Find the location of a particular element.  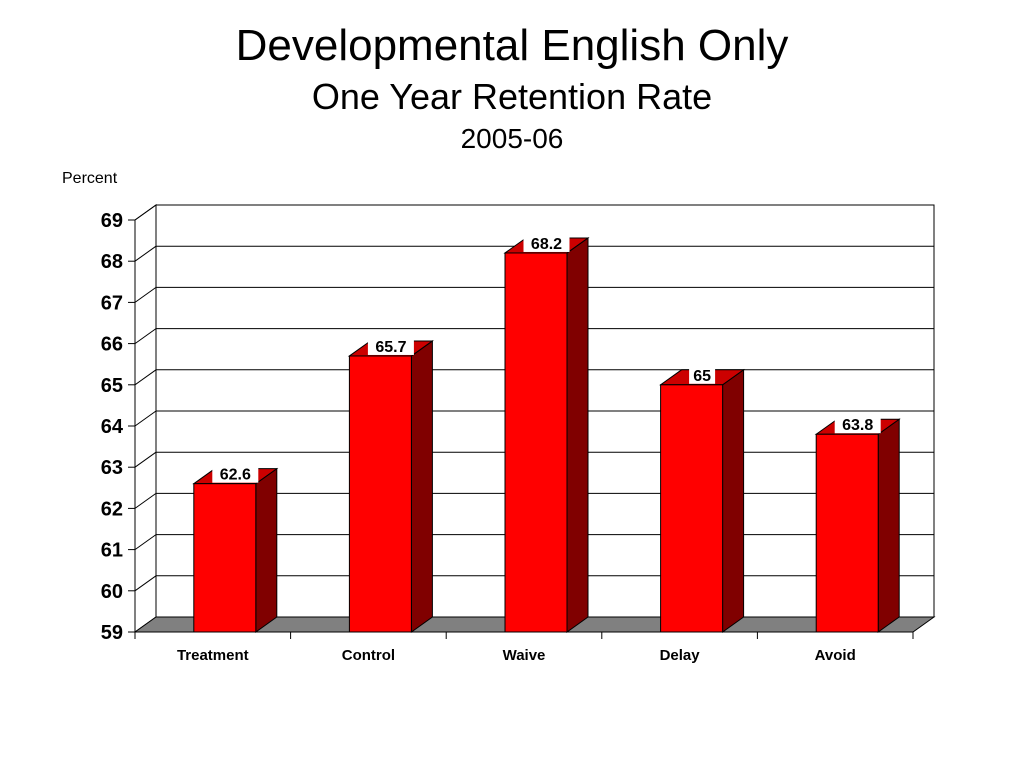

y-tick-label: 59 is located at coordinates (112, 633).